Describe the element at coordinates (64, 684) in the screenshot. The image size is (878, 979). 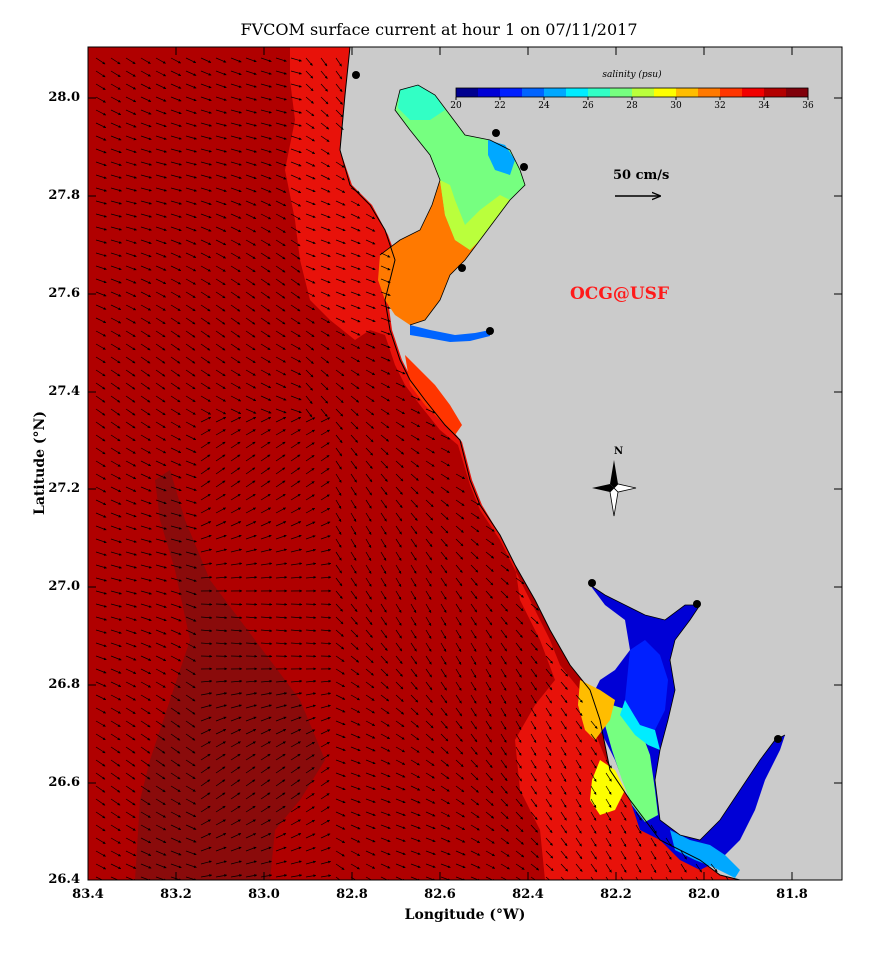
I see `y-tick-label: 26.8` at that location.